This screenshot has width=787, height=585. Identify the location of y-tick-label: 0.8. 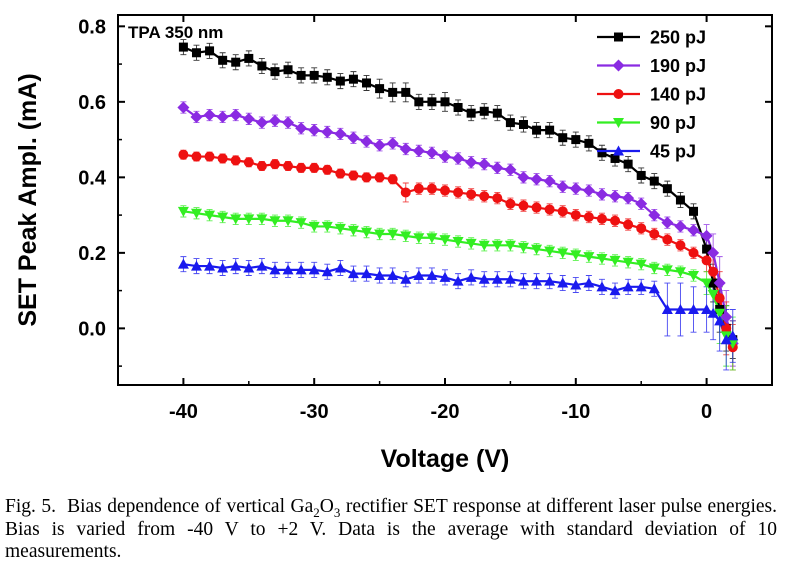
(92, 27).